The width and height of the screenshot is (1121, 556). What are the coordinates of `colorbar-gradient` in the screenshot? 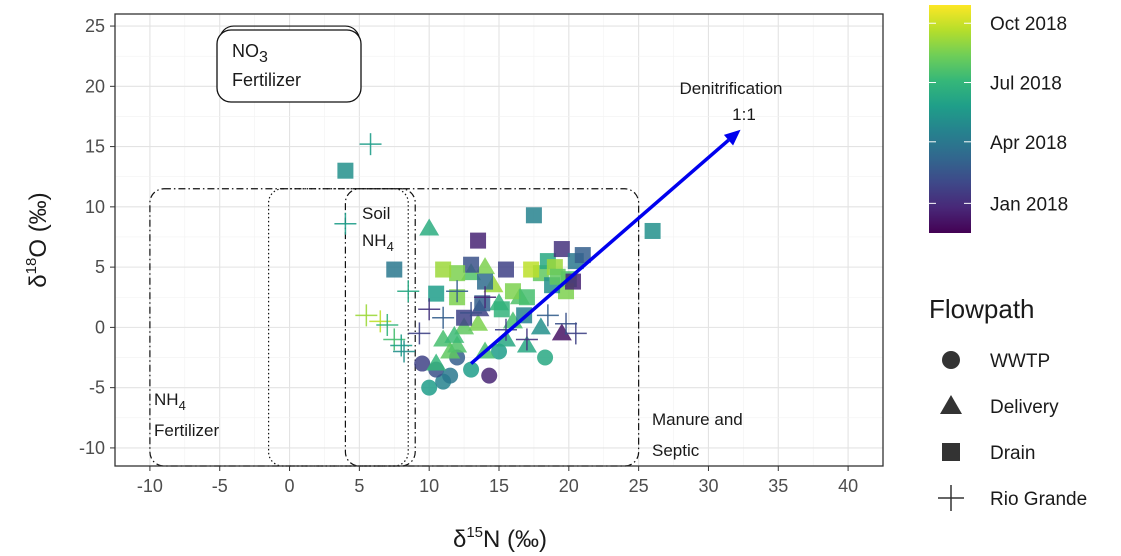 It's located at (950, 119).